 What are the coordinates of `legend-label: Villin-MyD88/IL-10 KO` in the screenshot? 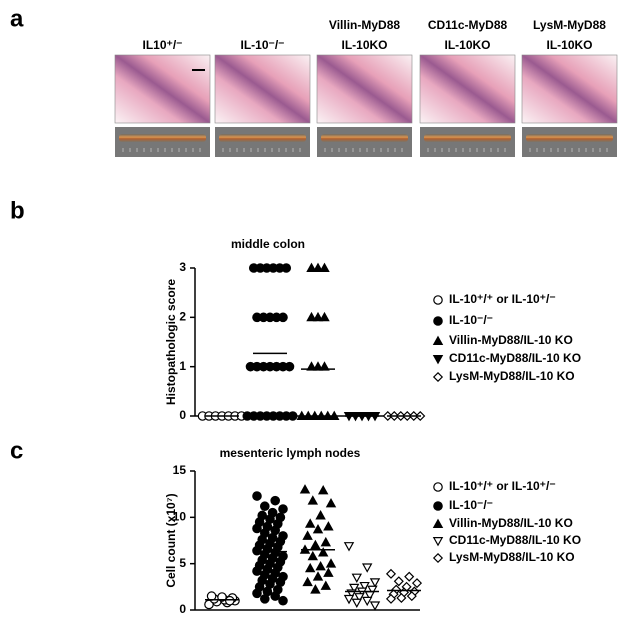 It's located at (511, 340).